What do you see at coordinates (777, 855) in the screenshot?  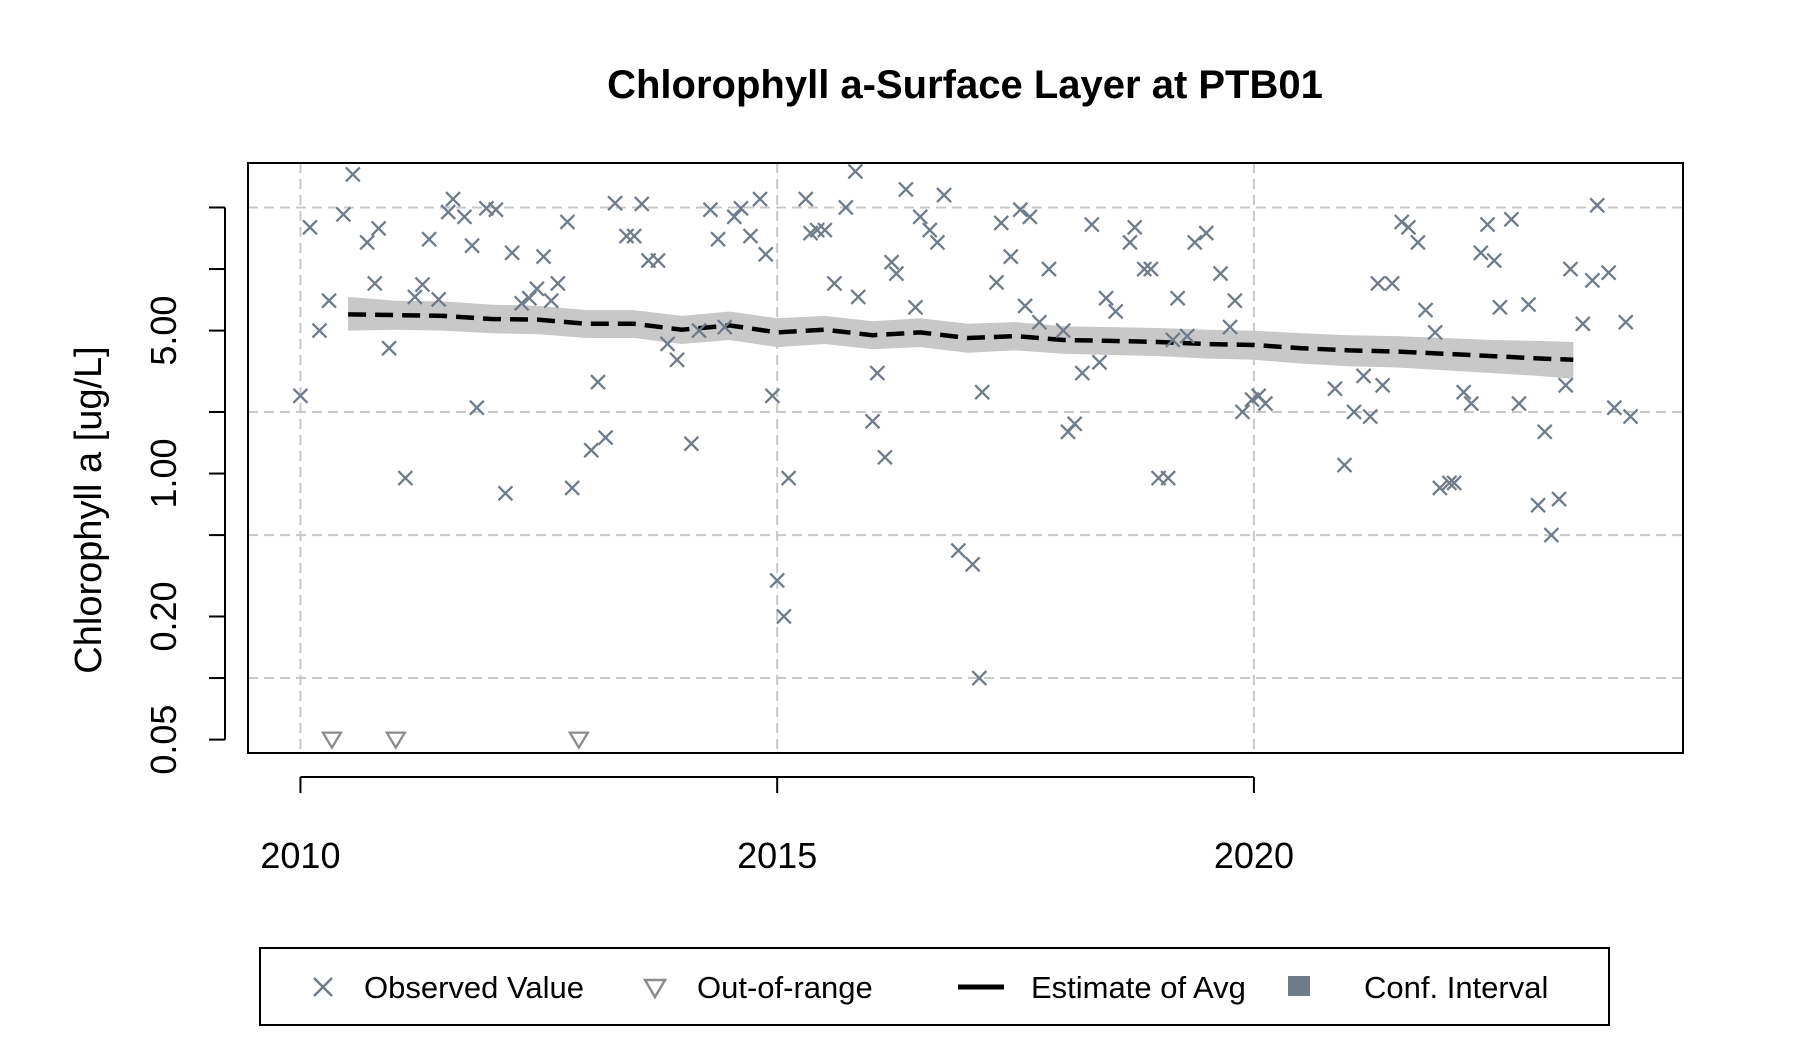 I see `x-tick-label-1: 2015` at bounding box center [777, 855].